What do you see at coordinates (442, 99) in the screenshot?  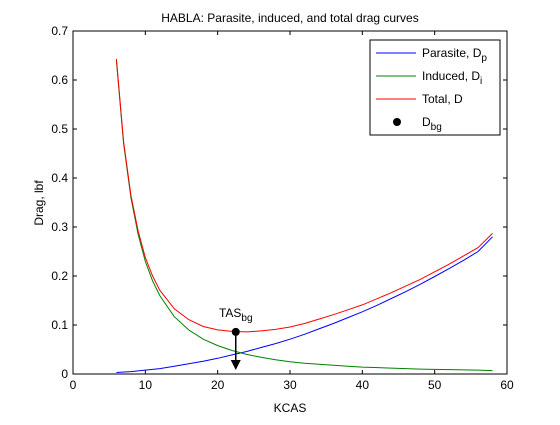 I see `legend-label-total: Total, D` at bounding box center [442, 99].